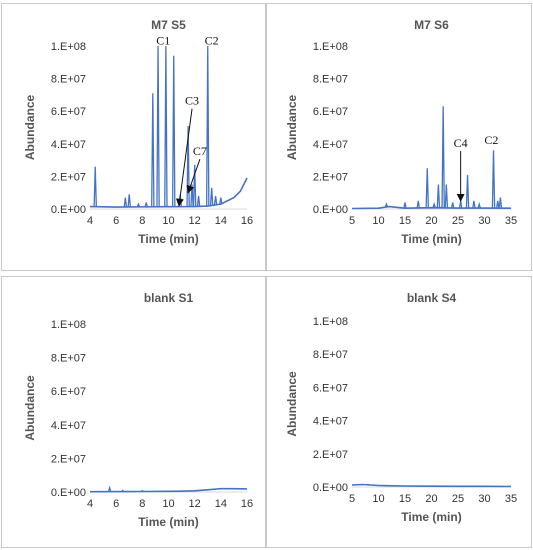 The height and width of the screenshot is (550, 533). Describe the element at coordinates (168, 25) in the screenshot. I see `chart-title: M7 S5` at that location.